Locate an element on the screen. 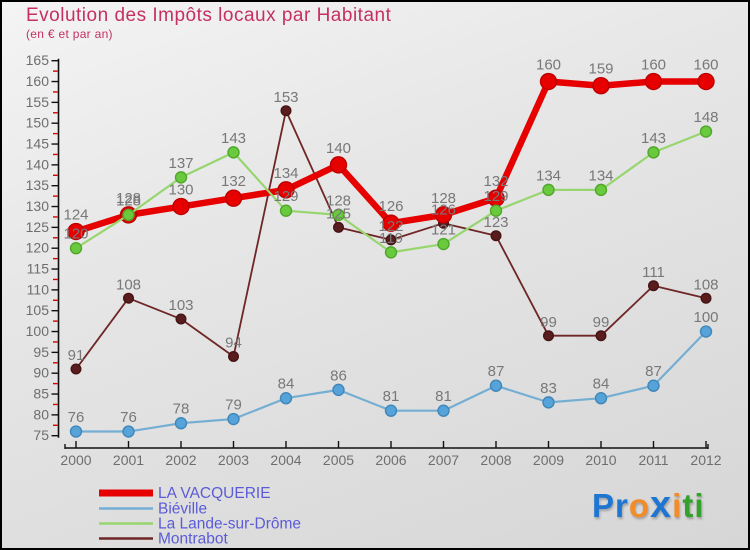  data-point-label: 128 is located at coordinates (128, 198).